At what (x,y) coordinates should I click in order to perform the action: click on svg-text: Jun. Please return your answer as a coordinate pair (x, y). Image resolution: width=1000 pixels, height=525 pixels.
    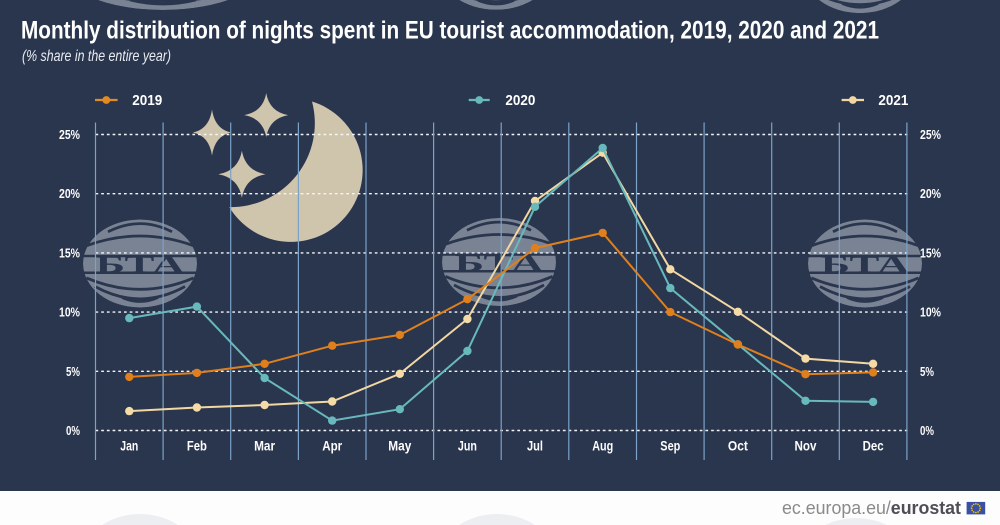
    Looking at the image, I should click on (467, 446).